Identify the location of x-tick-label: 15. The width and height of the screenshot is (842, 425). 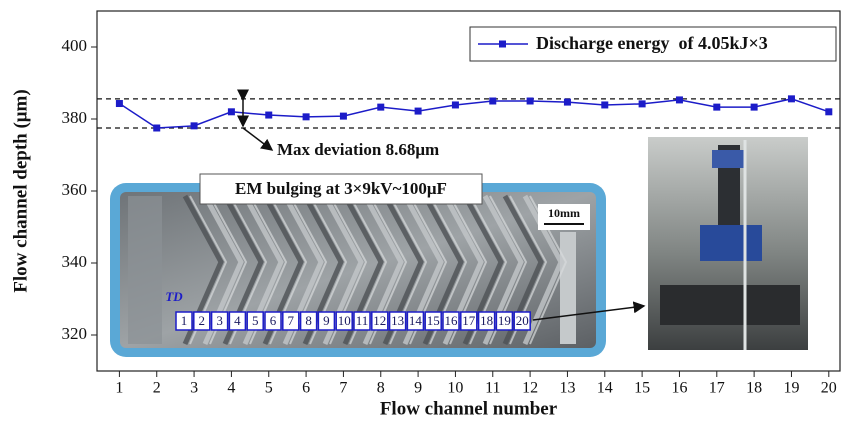
(642, 388).